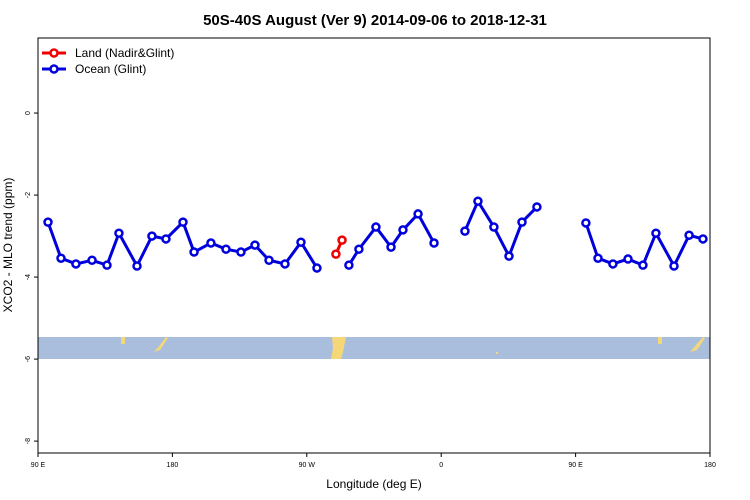  I want to click on legend-label: Land (Nadir&Glint), so click(124, 53).